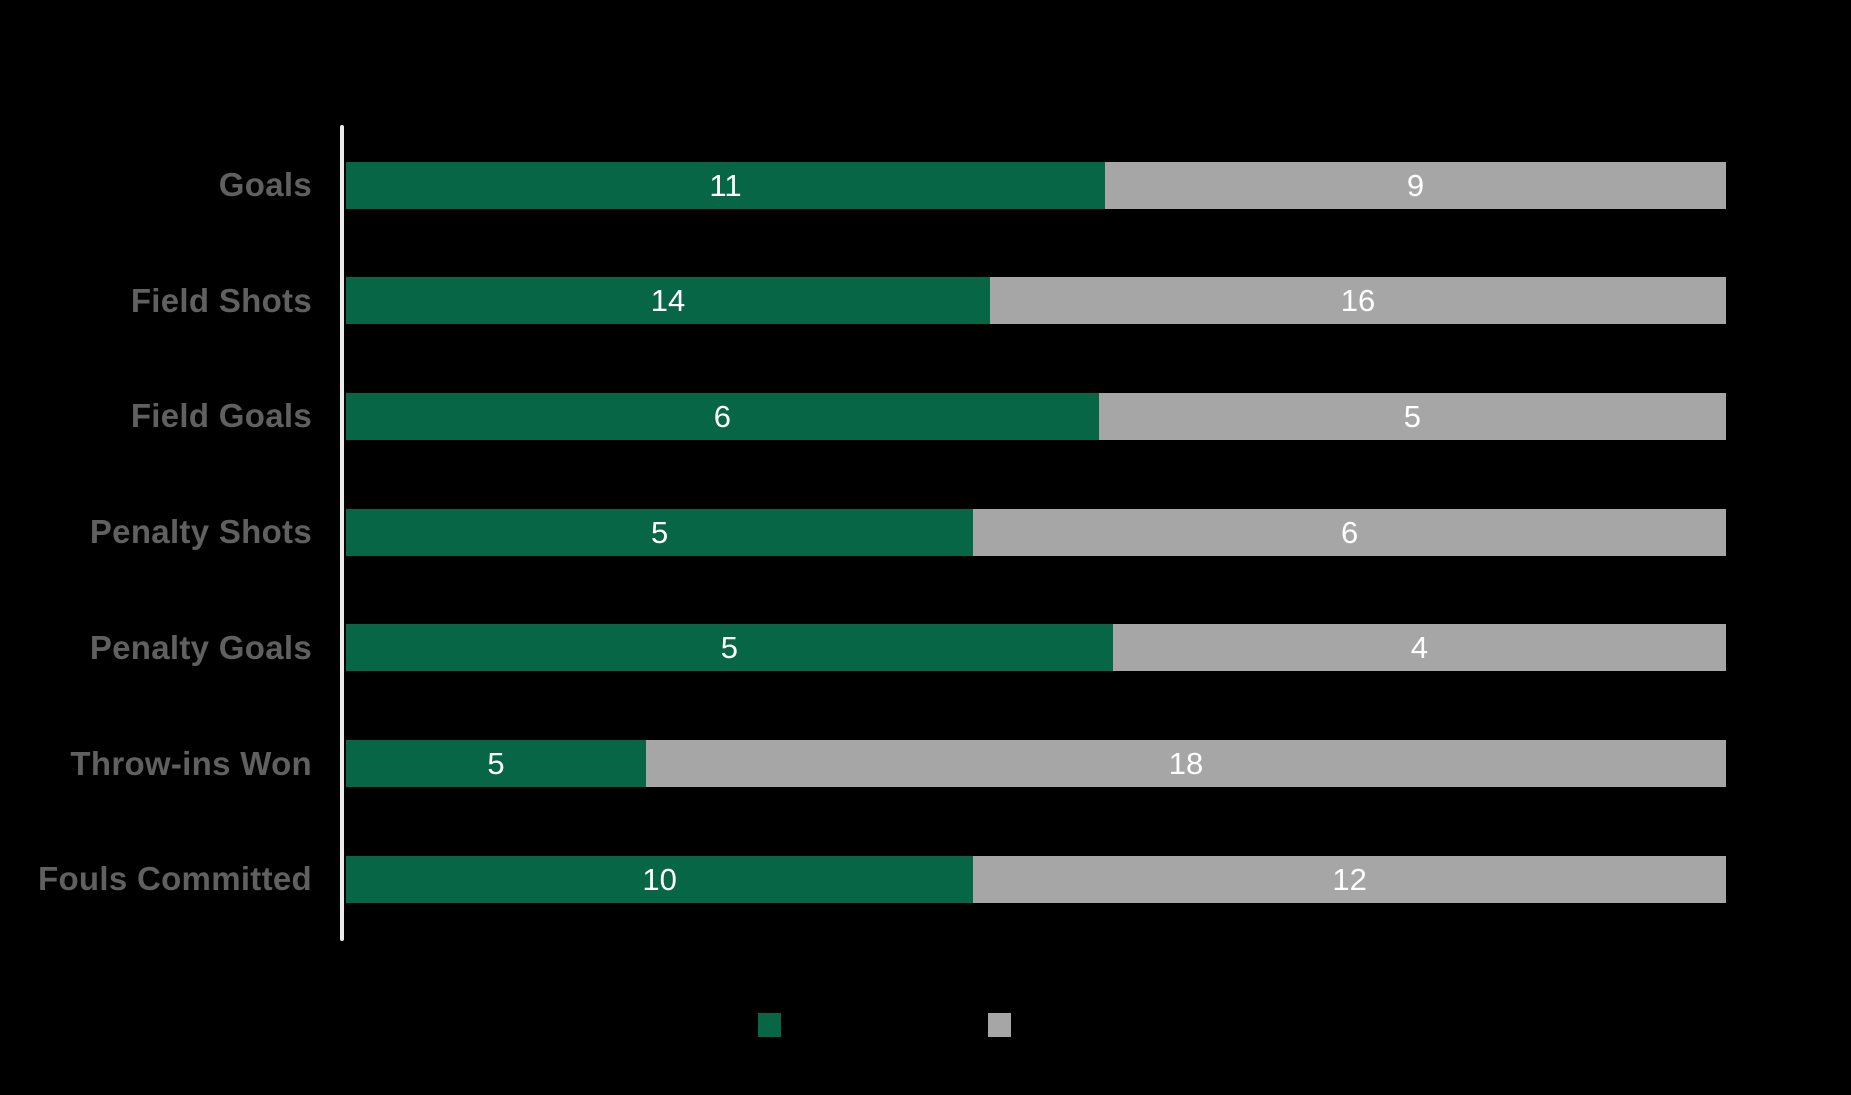 This screenshot has height=1095, width=1851. Describe the element at coordinates (999, 1025) in the screenshot. I see `legend-swatch-gray` at that location.